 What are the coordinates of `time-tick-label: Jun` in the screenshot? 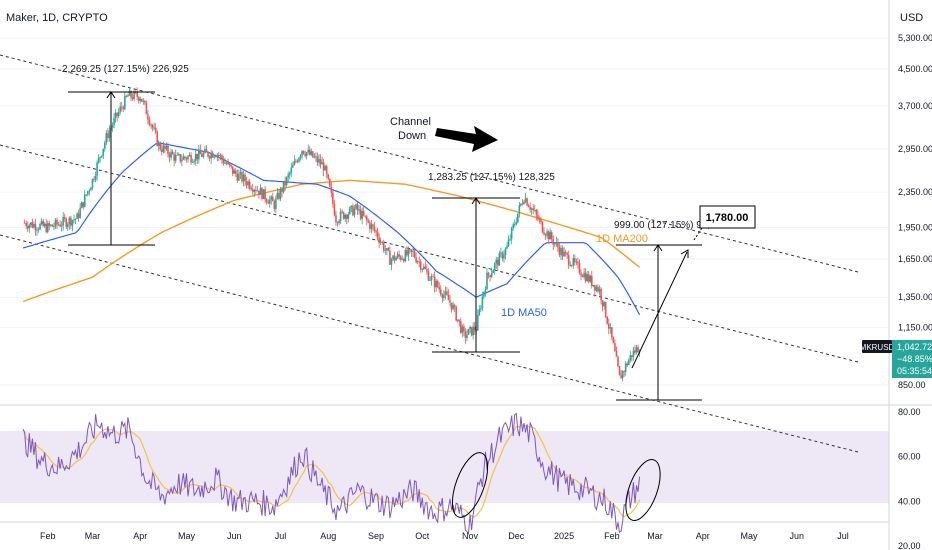 It's located at (234, 536).